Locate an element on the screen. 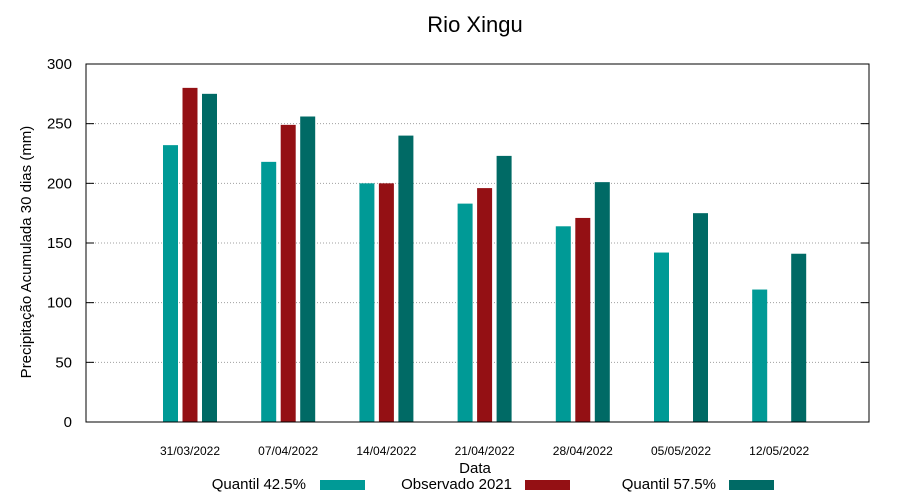 The image size is (900, 500). y-tick-label: 0 is located at coordinates (68, 422).